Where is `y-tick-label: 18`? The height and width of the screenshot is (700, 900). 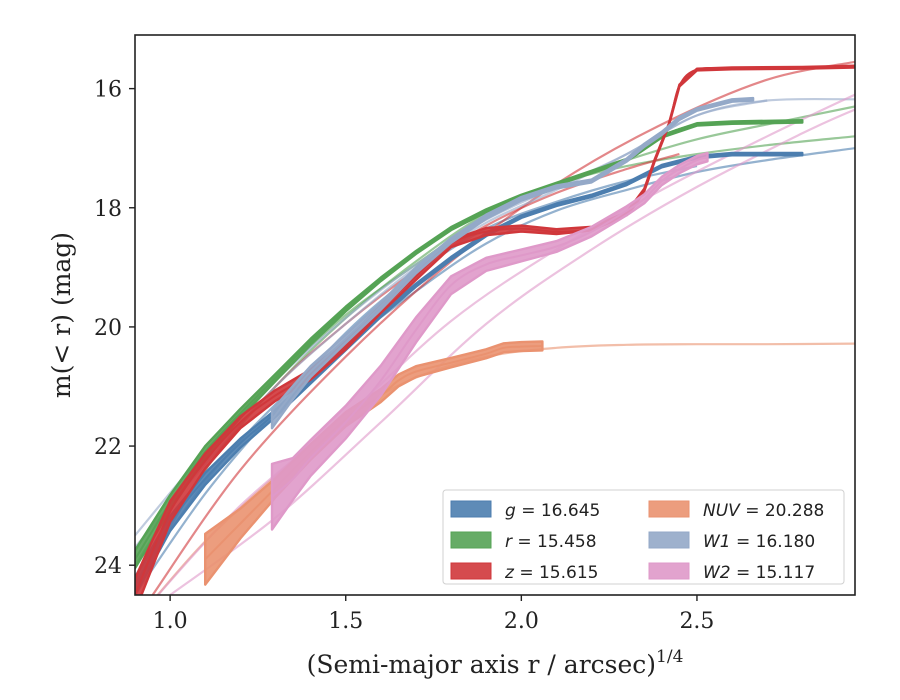
y-tick-label: 18 is located at coordinates (108, 209).